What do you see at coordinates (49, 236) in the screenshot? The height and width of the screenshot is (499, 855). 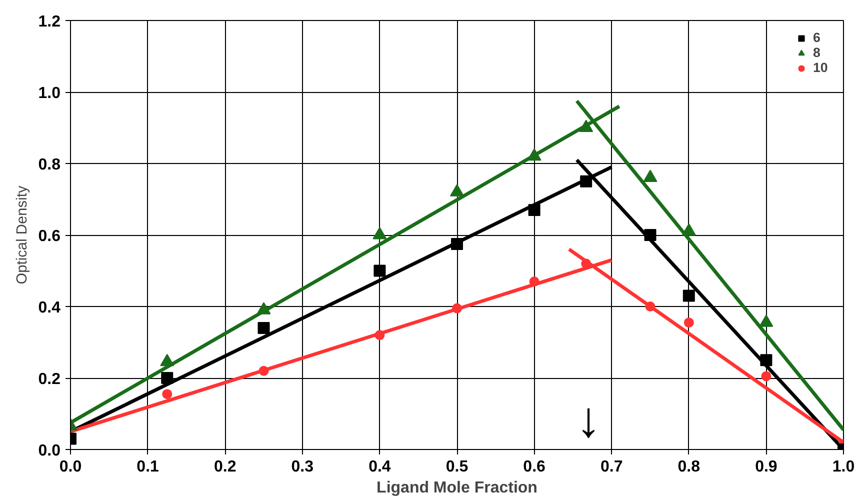 I see `y-tick-label: 0.6` at bounding box center [49, 236].